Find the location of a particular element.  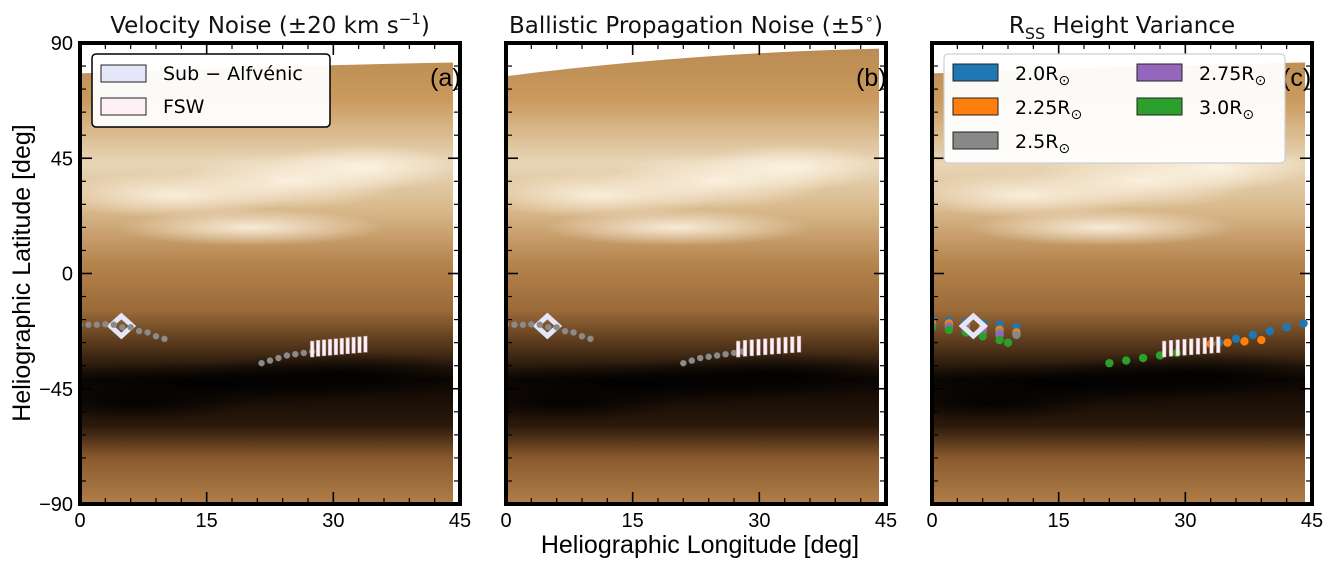

legend-label: FSW is located at coordinates (184, 107).